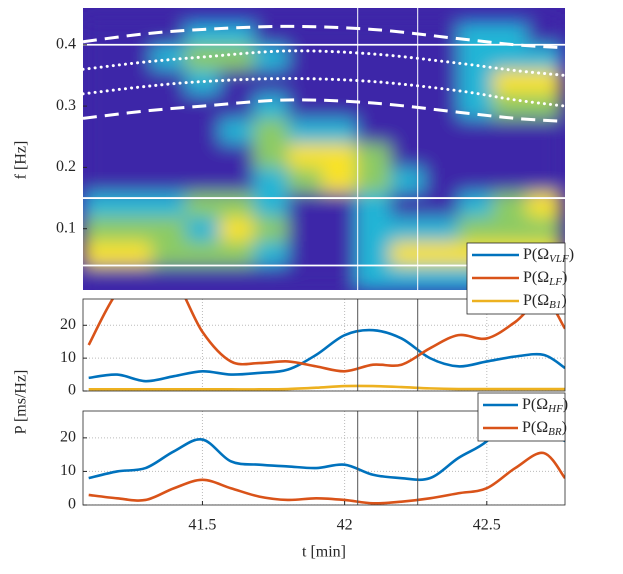  I want to click on y-tick-label: 0.2, so click(66, 166).